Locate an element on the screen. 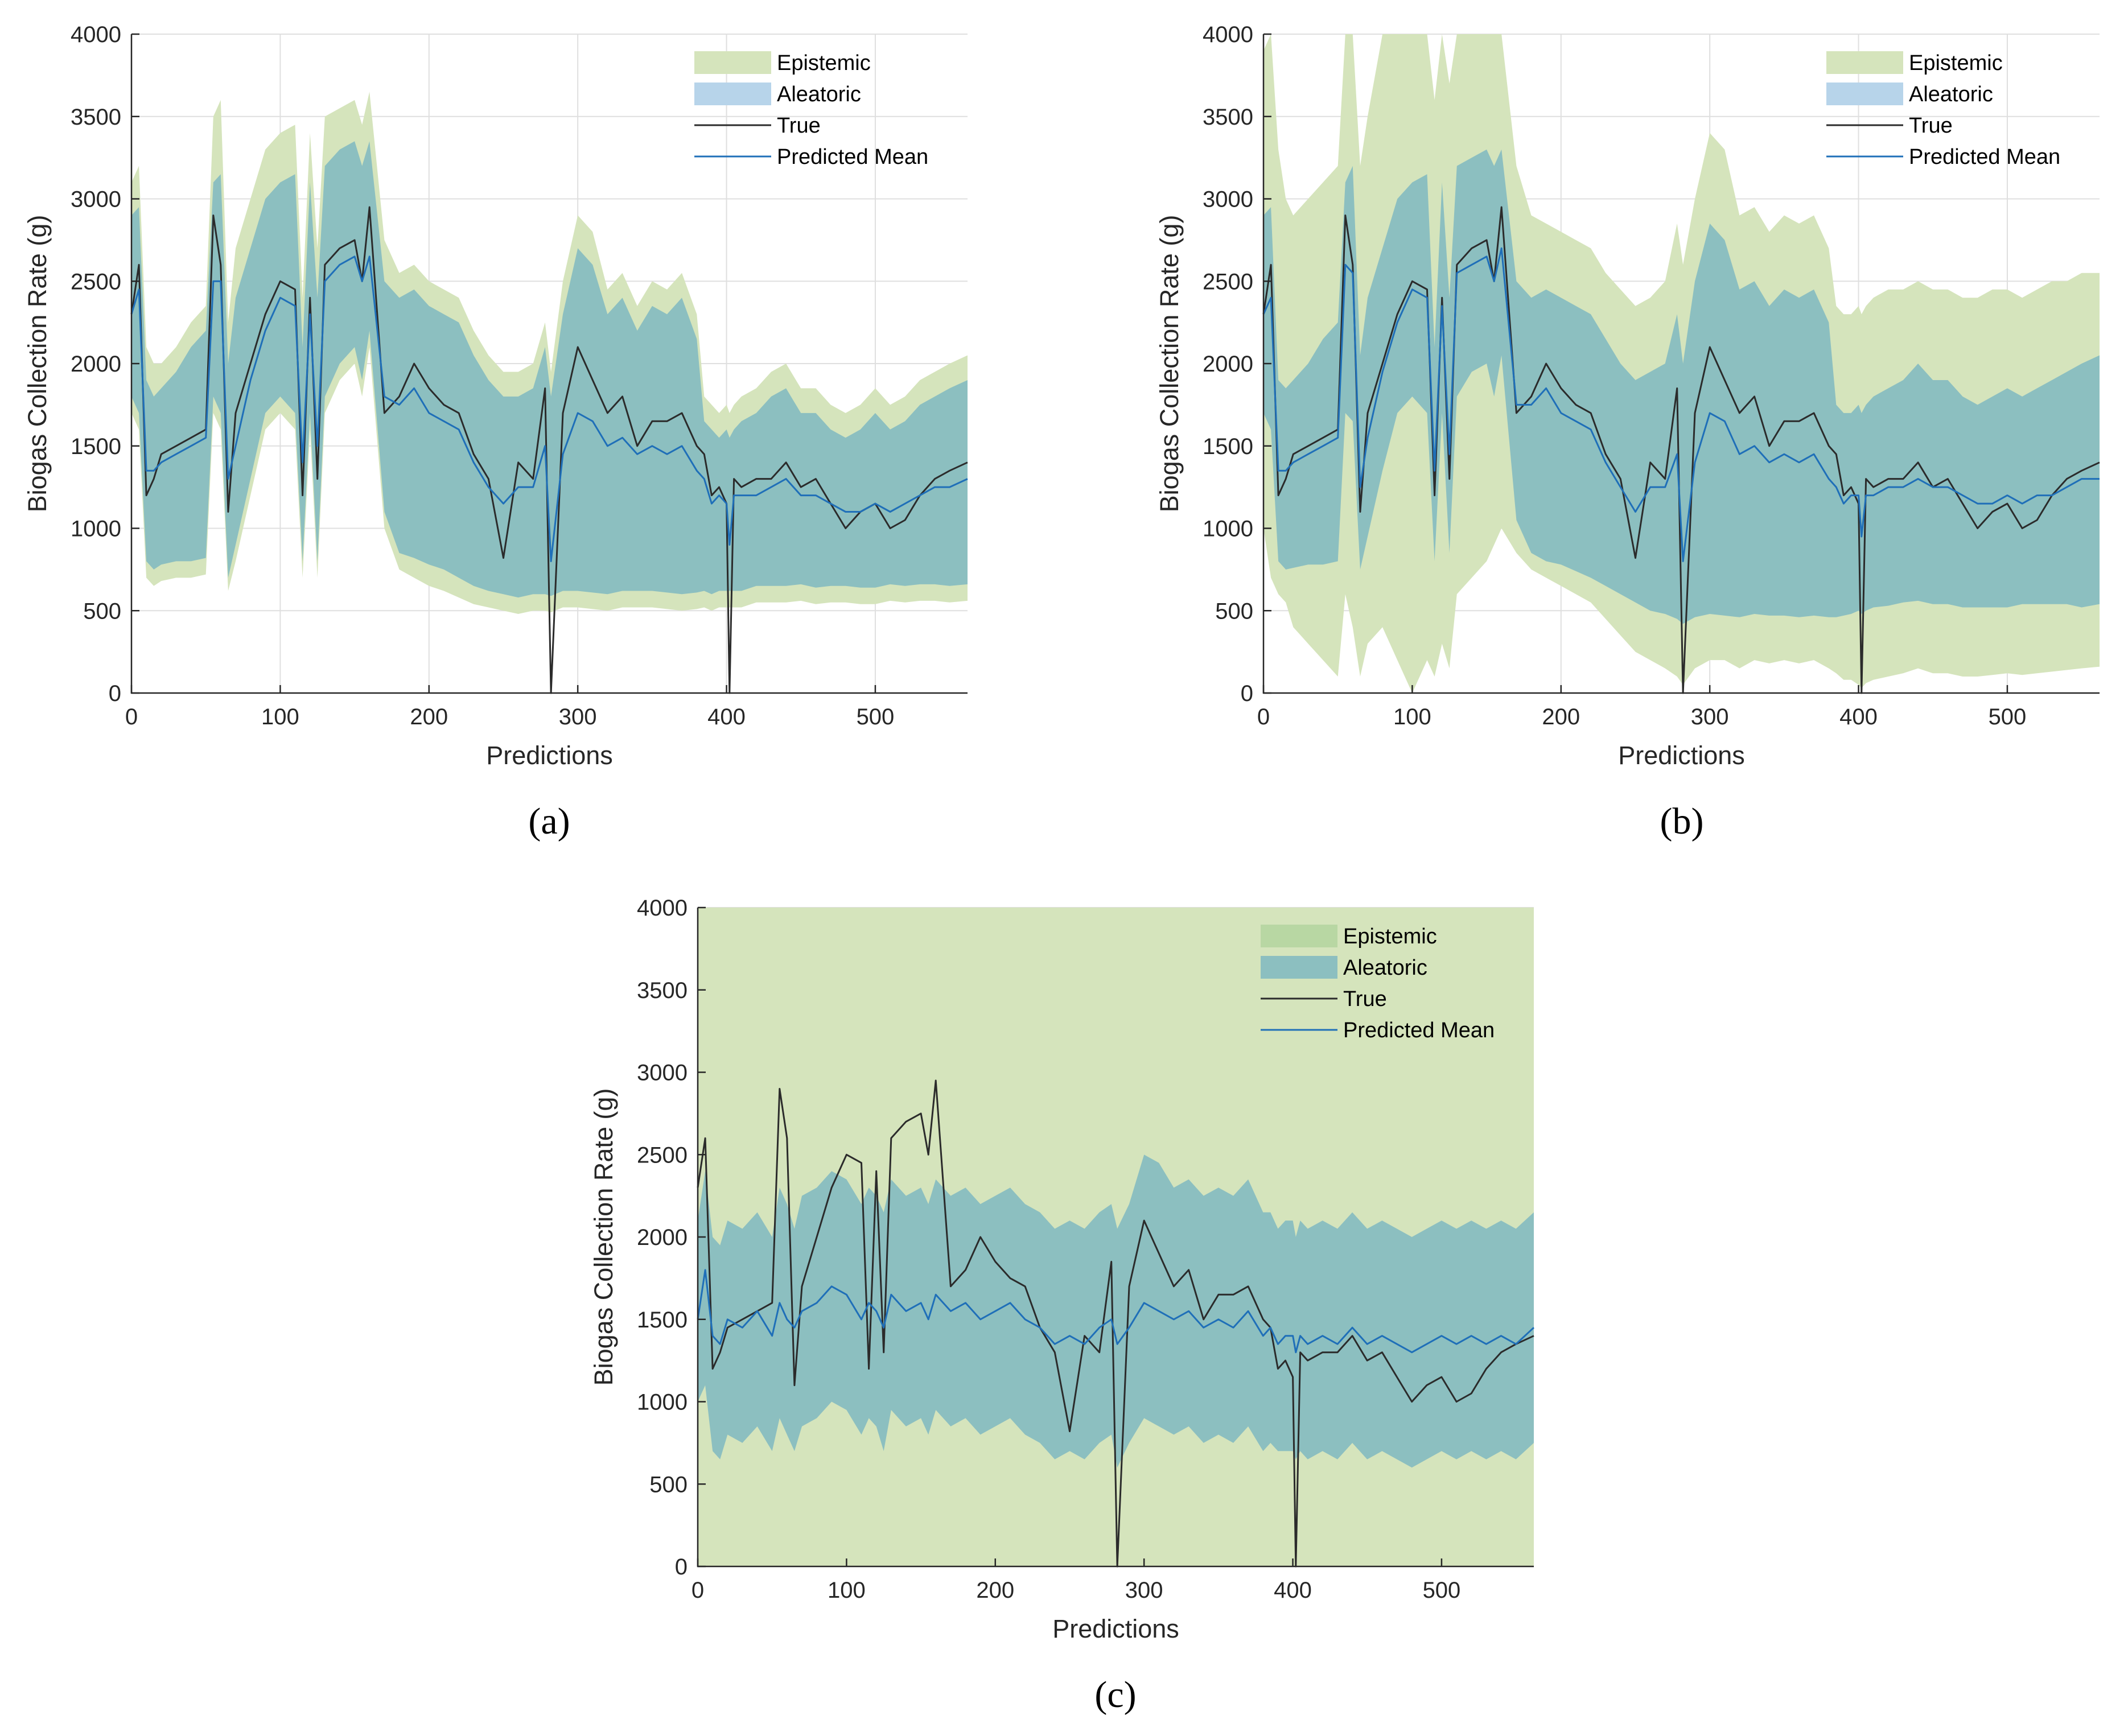 This screenshot has width=2128, height=1736. panel-label: (b) is located at coordinates (1682, 821).